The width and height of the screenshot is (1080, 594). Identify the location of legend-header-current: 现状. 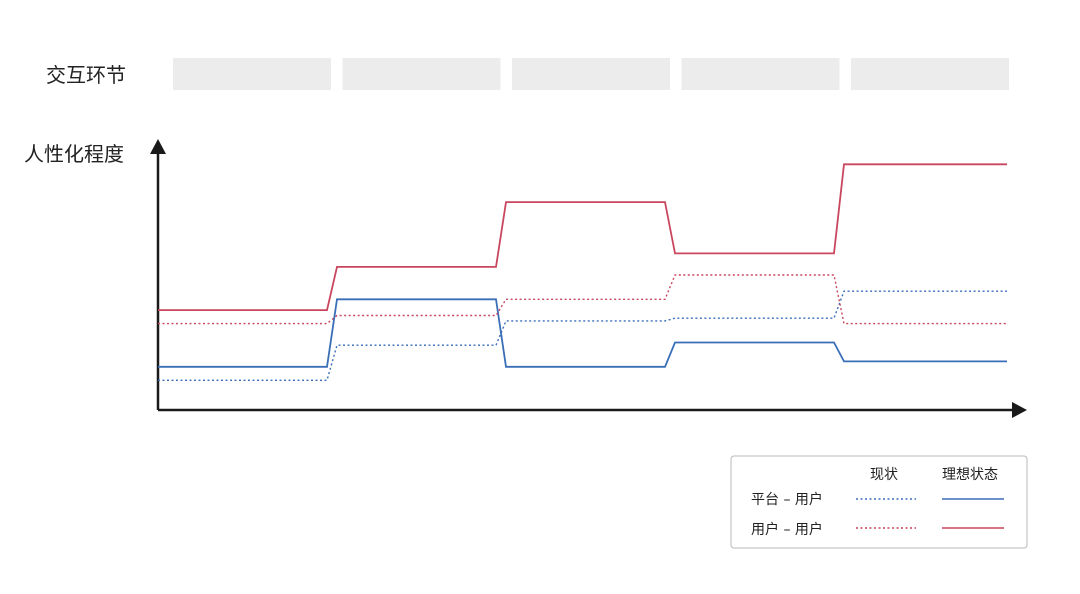
(884, 475).